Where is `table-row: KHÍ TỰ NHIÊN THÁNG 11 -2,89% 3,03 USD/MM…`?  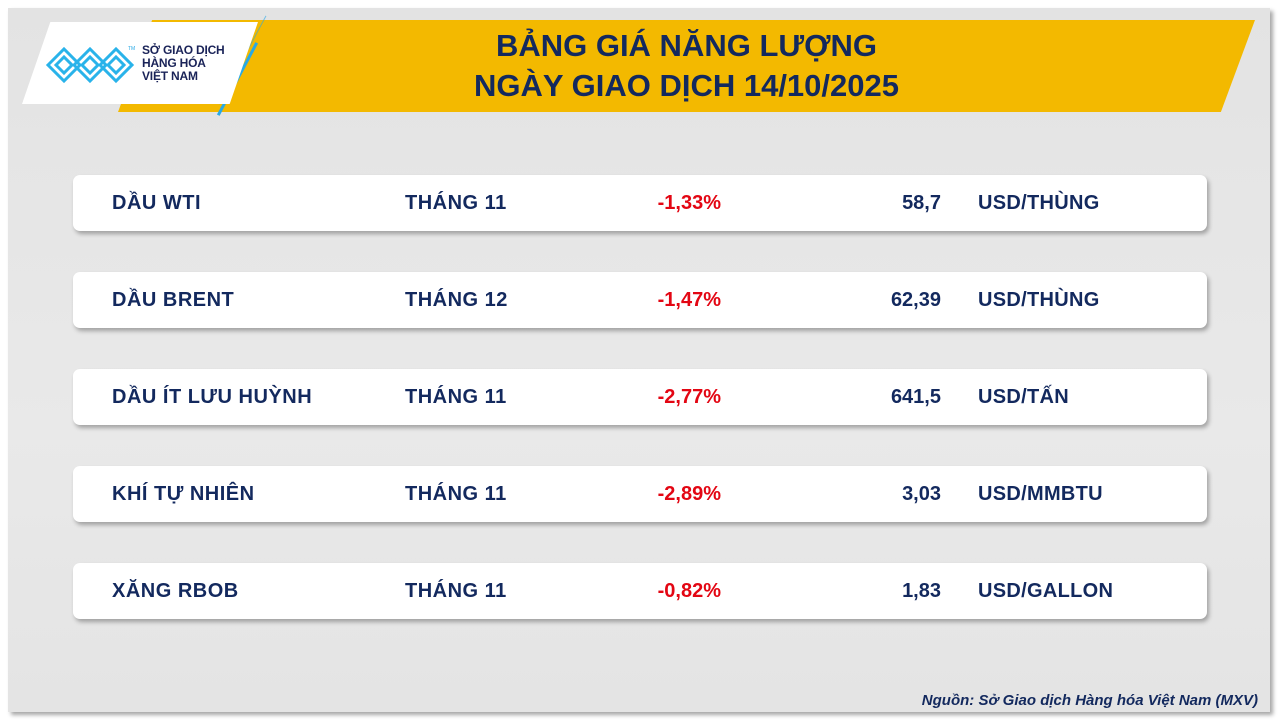
table-row: KHÍ TỰ NHIÊN THÁNG 11 -2,89% 3,03 USD/MM… is located at coordinates (640, 494).